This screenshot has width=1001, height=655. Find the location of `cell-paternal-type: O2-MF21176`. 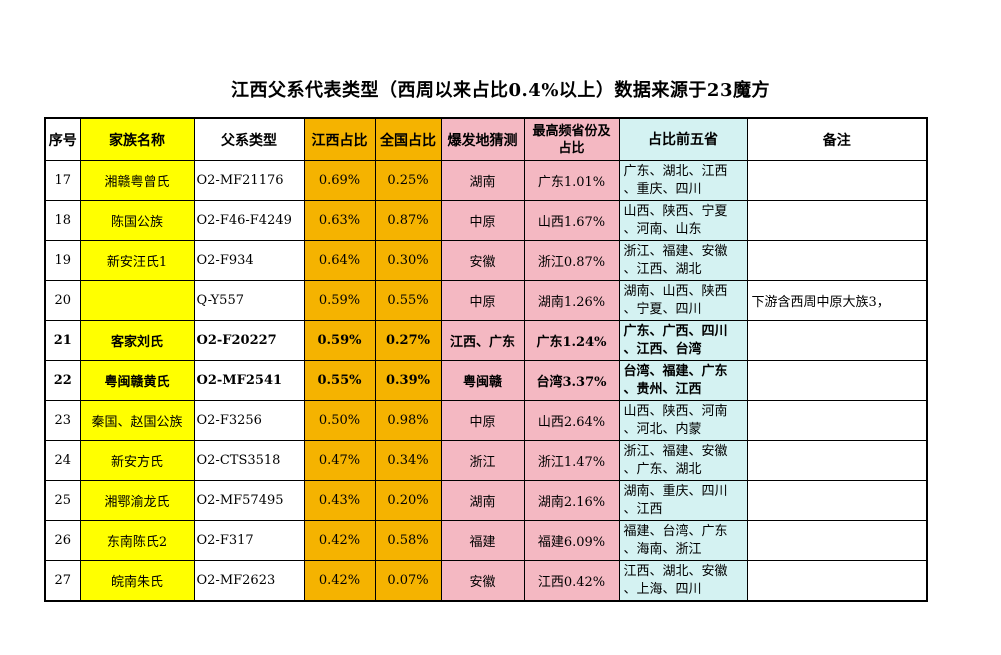

cell-paternal-type: O2-MF21176 is located at coordinates (249, 180).